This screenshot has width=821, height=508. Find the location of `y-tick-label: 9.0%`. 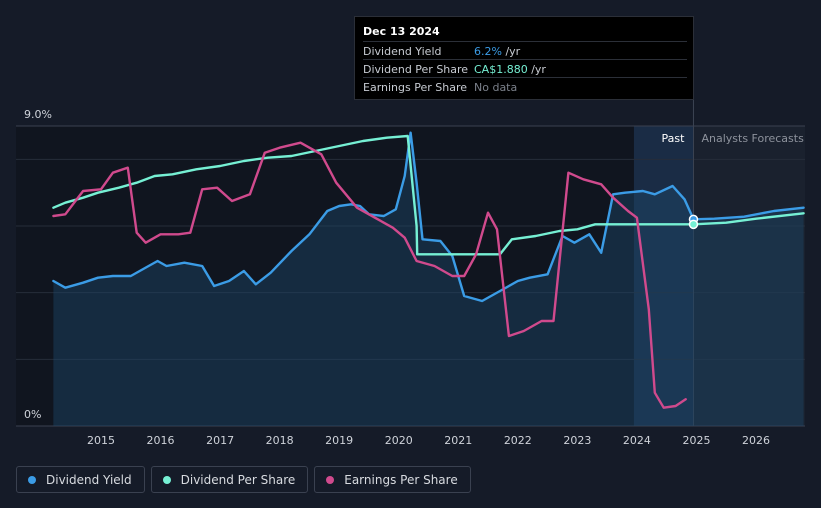

y-tick-label: 9.0% is located at coordinates (38, 114).